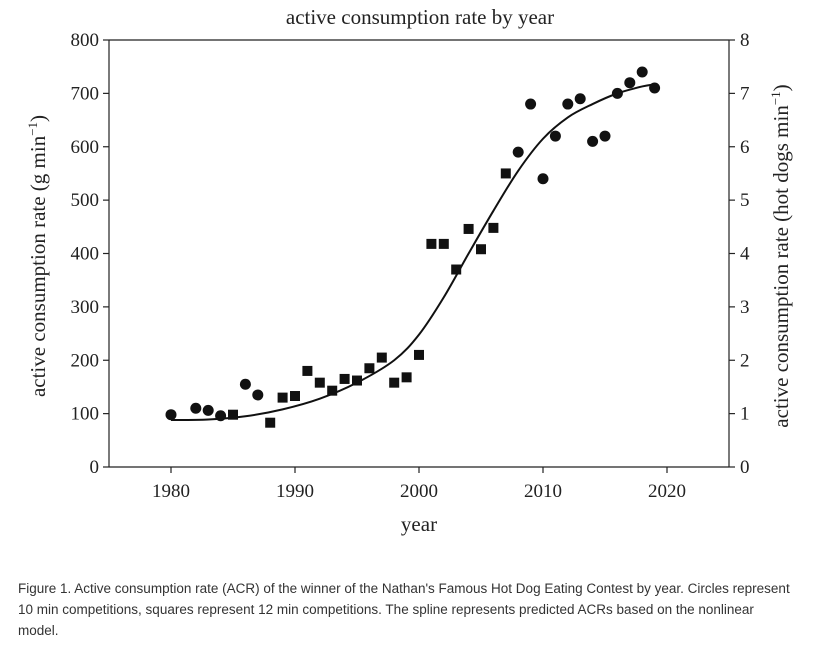 This screenshot has width=816, height=654. I want to click on y-tick-label-right: 6, so click(745, 147).